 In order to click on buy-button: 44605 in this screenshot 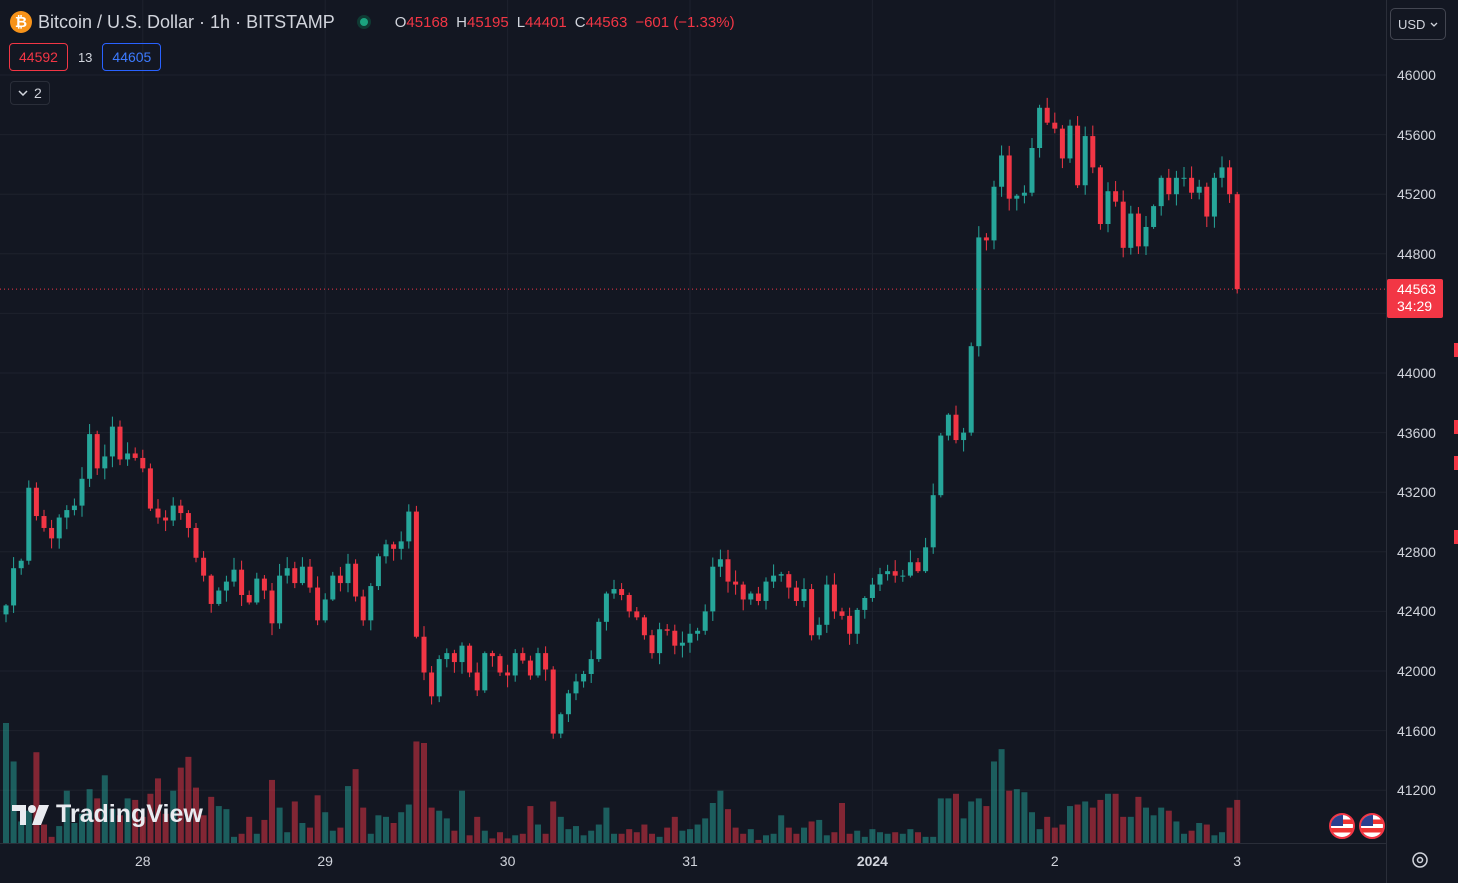, I will do `click(132, 57)`.